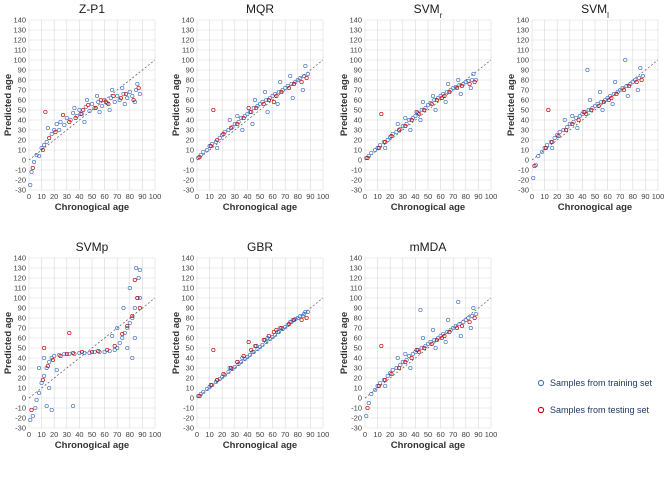 The height and width of the screenshot is (491, 669). I want to click on y-tick-label: 40, so click(358, 120).